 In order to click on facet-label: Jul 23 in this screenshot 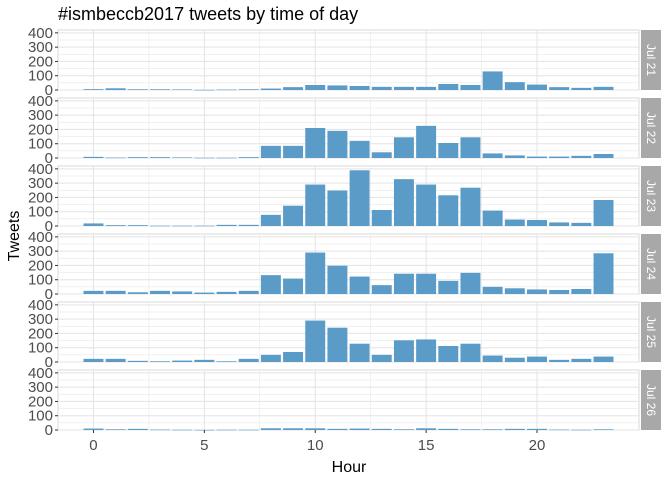, I will do `click(651, 196)`.